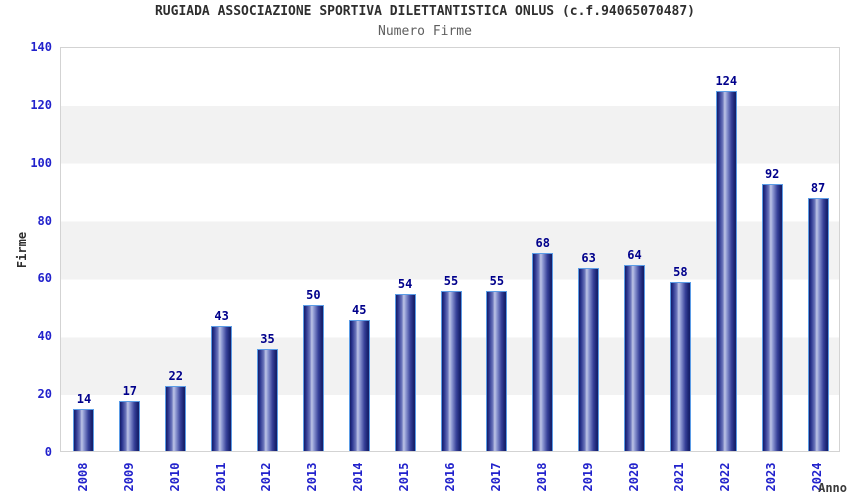 Image resolution: width=850 pixels, height=500 pixels. I want to click on x-tick-label: 2023, so click(771, 477).